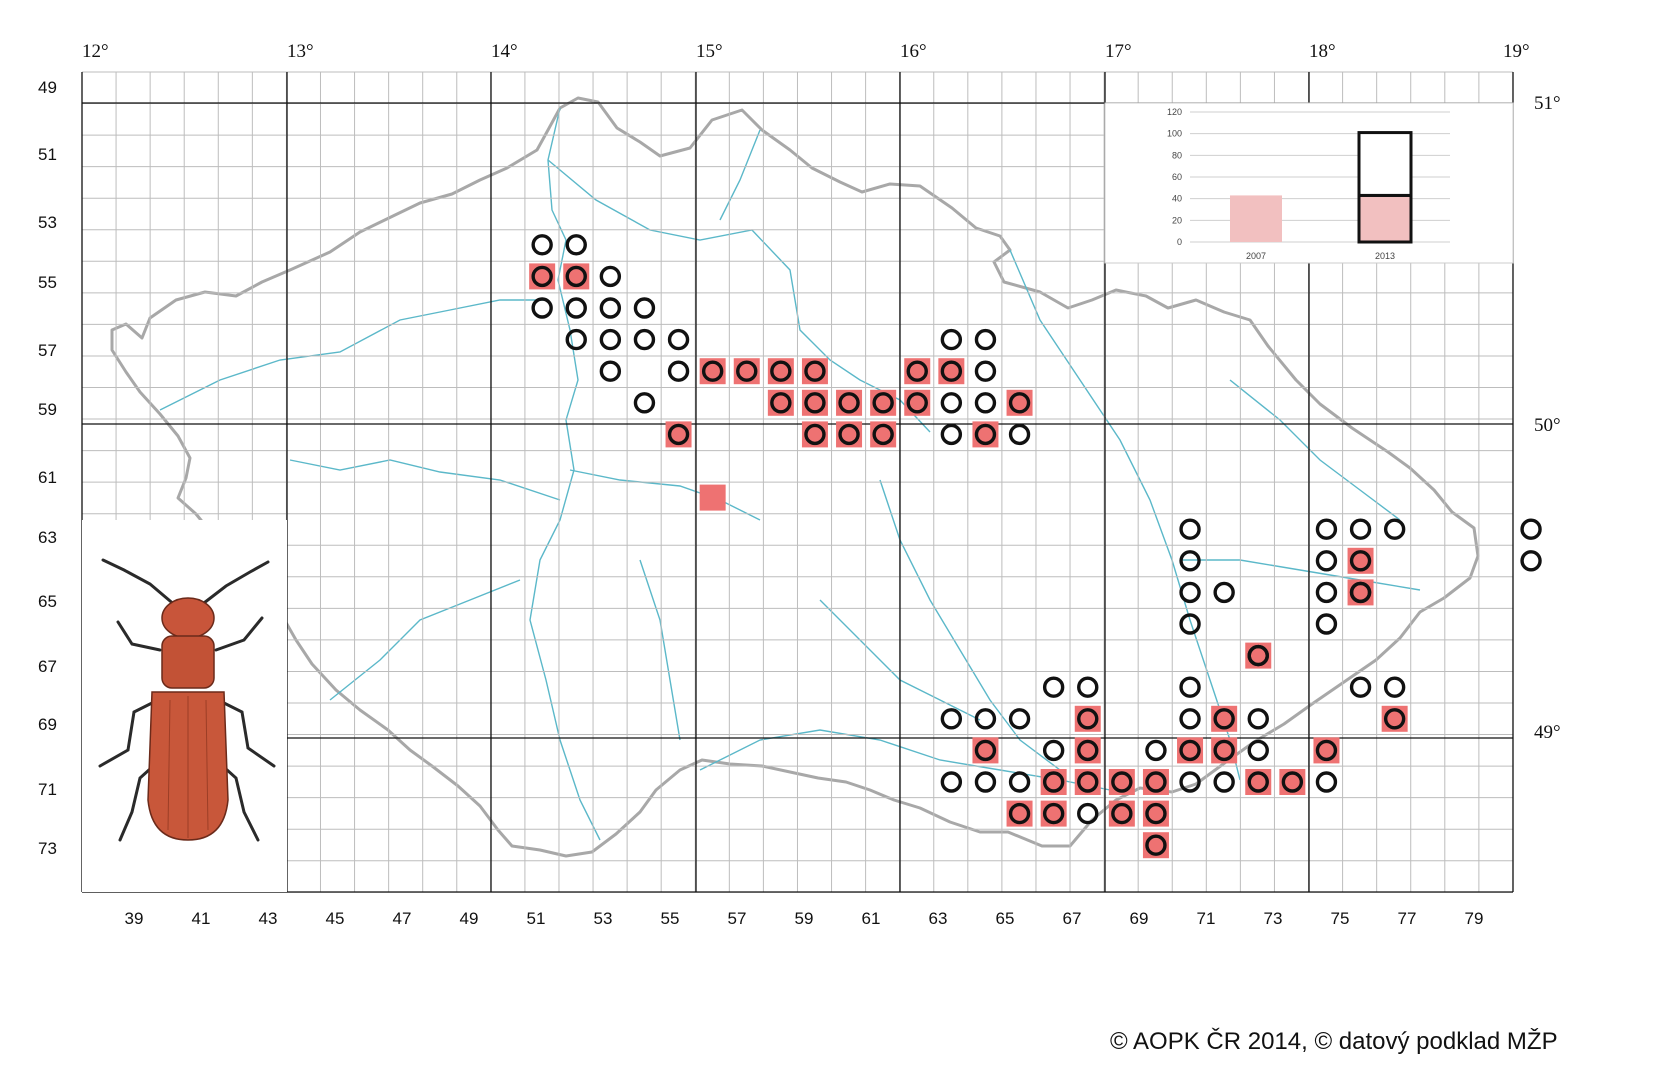  Describe the element at coordinates (47, 87) in the screenshot. I see `row-label: 49` at that location.